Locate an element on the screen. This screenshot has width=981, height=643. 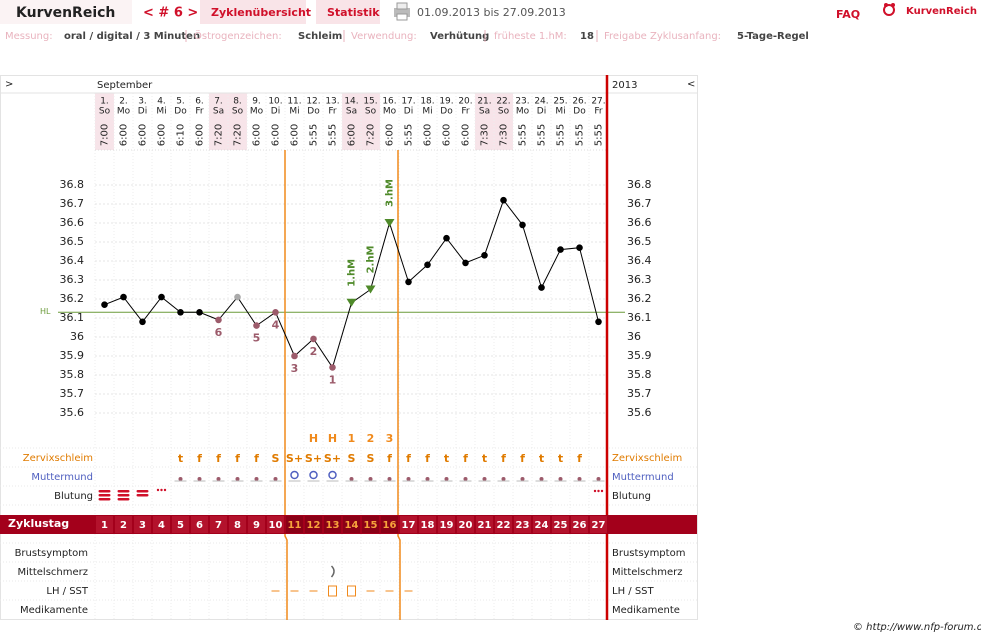
cycle-day: 1 is located at coordinates (104, 525).